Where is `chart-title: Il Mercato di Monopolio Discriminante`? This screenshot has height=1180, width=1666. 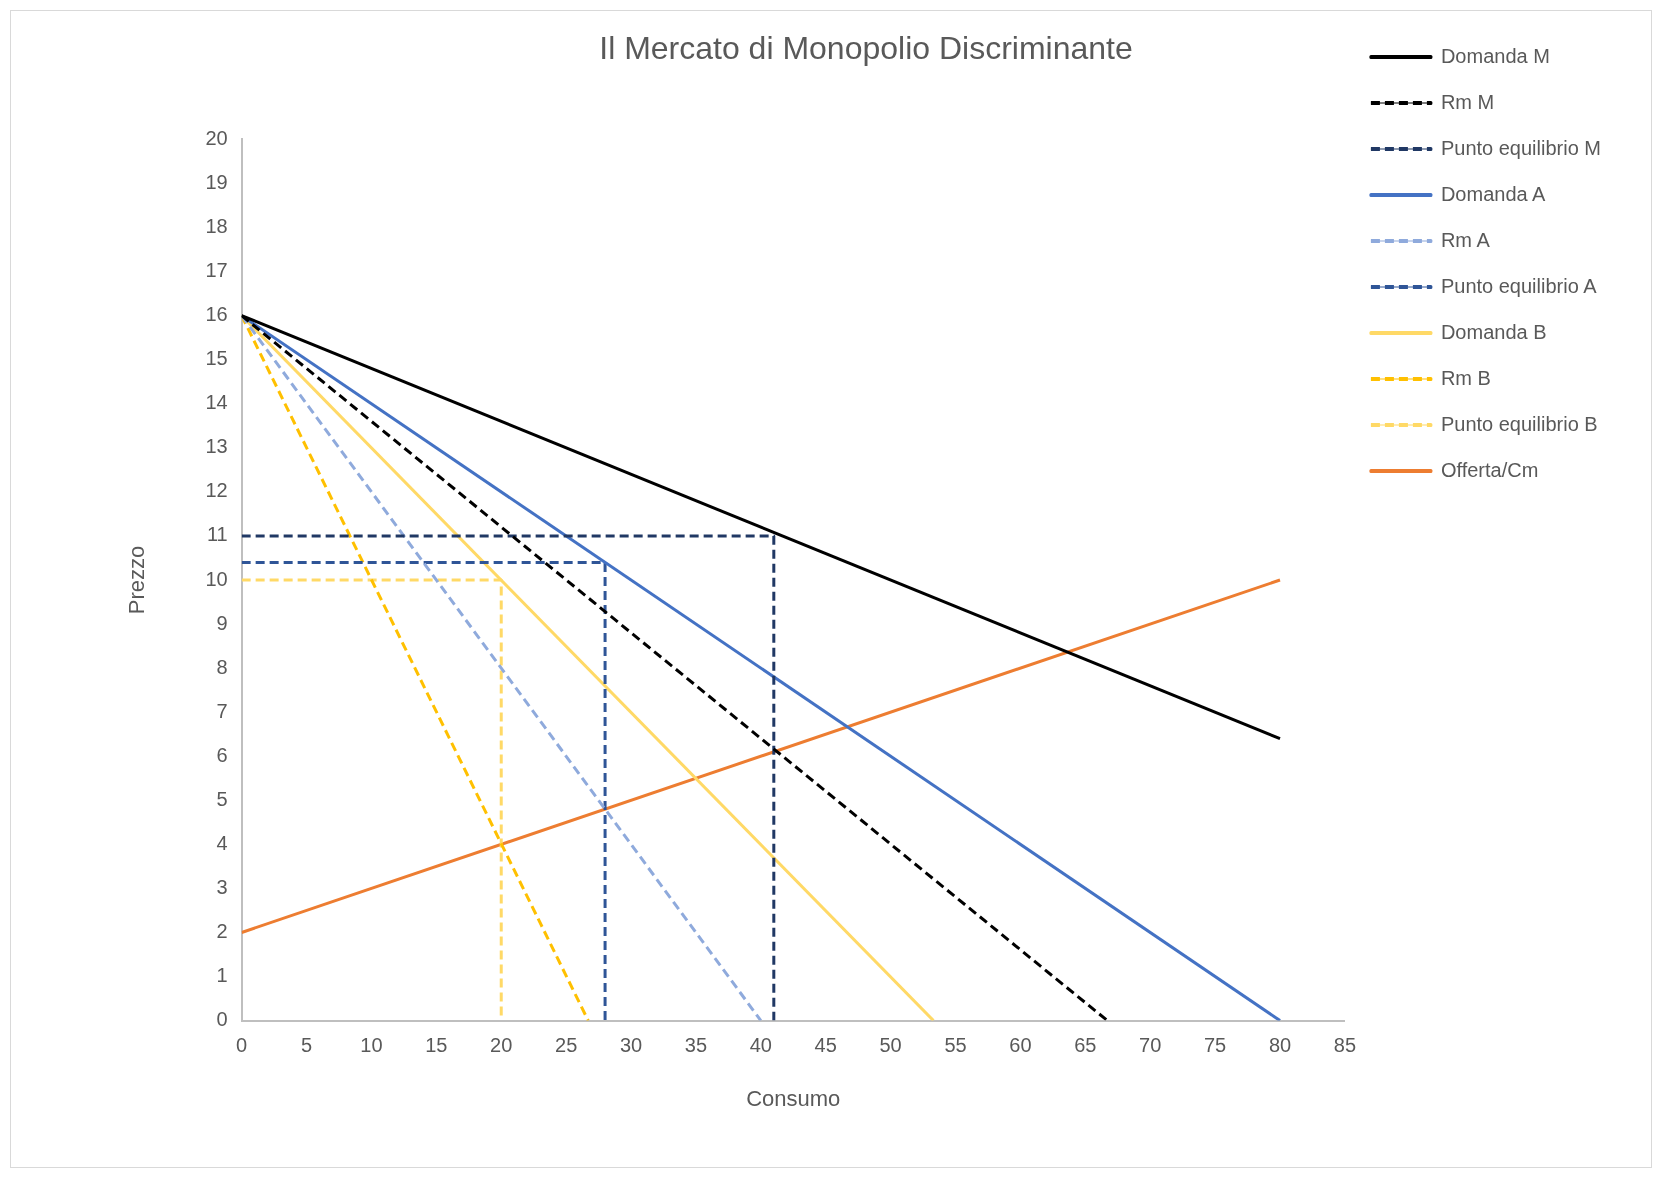
chart-title: Il Mercato di Monopolio Discriminante is located at coordinates (866, 48).